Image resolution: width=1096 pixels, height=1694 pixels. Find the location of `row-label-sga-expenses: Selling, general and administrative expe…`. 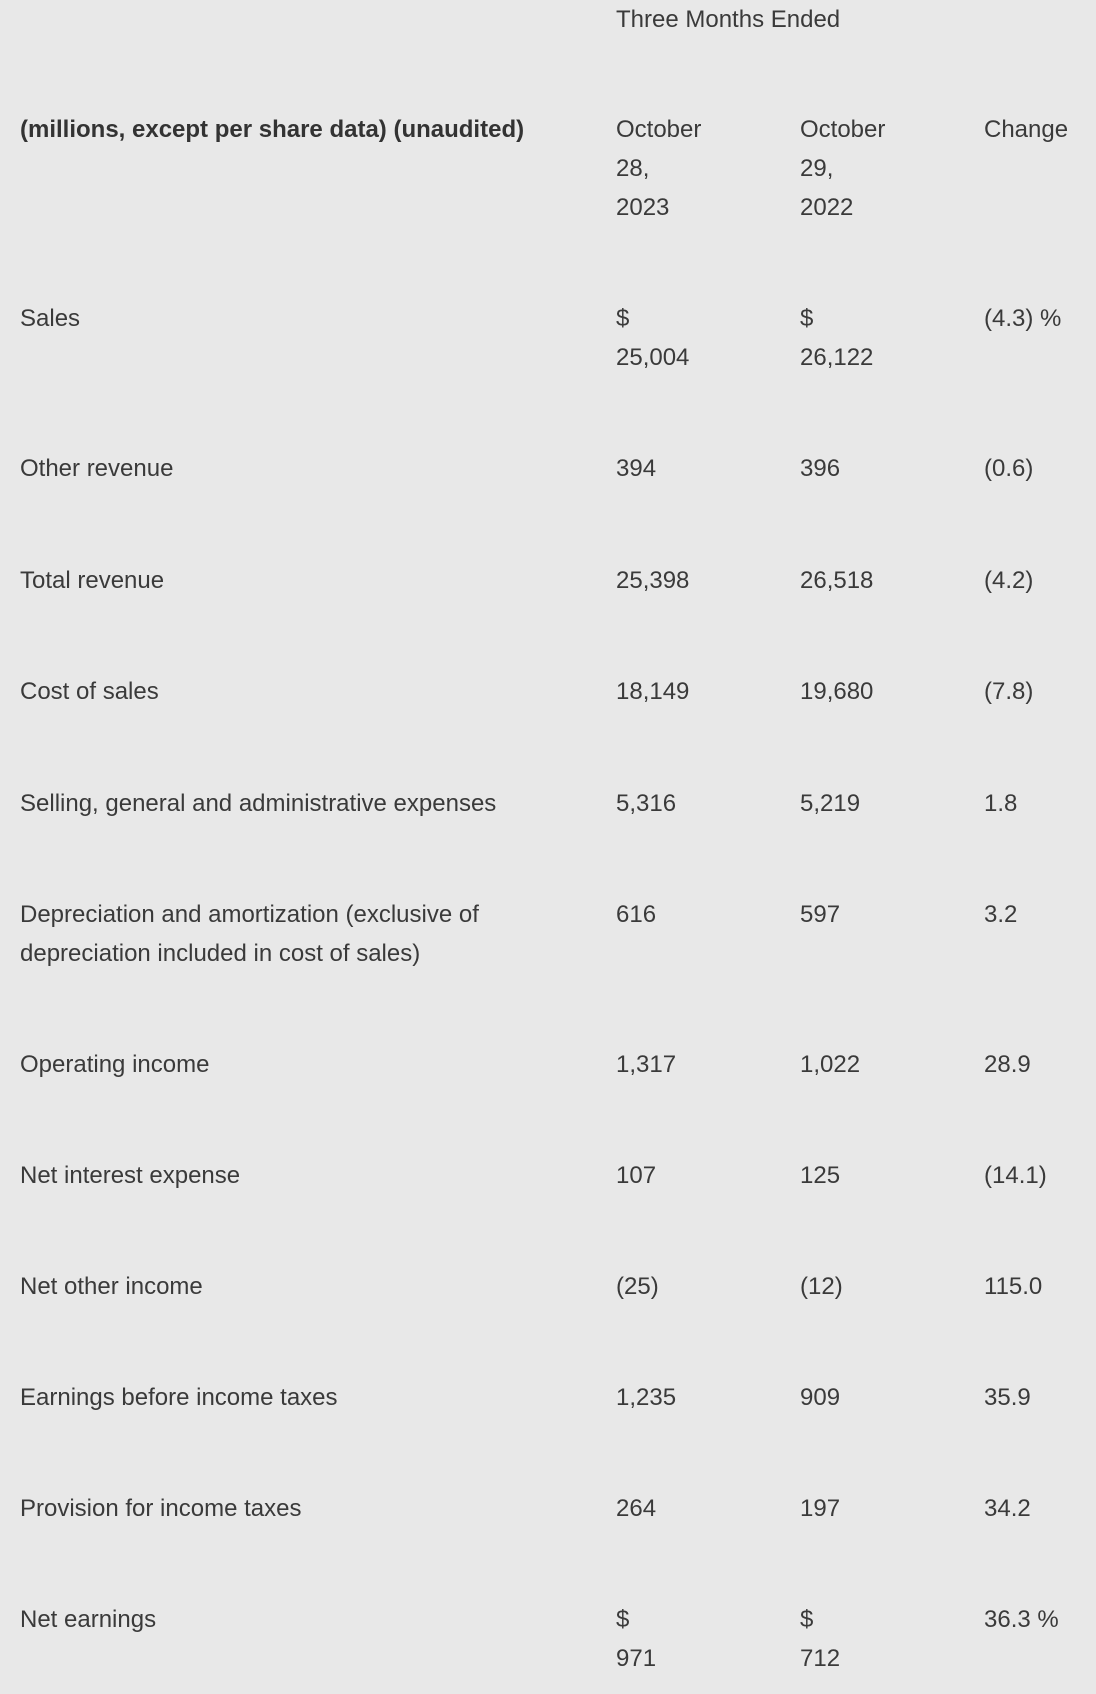

row-label-sga-expenses: Selling, general and administrative expe… is located at coordinates (258, 803).